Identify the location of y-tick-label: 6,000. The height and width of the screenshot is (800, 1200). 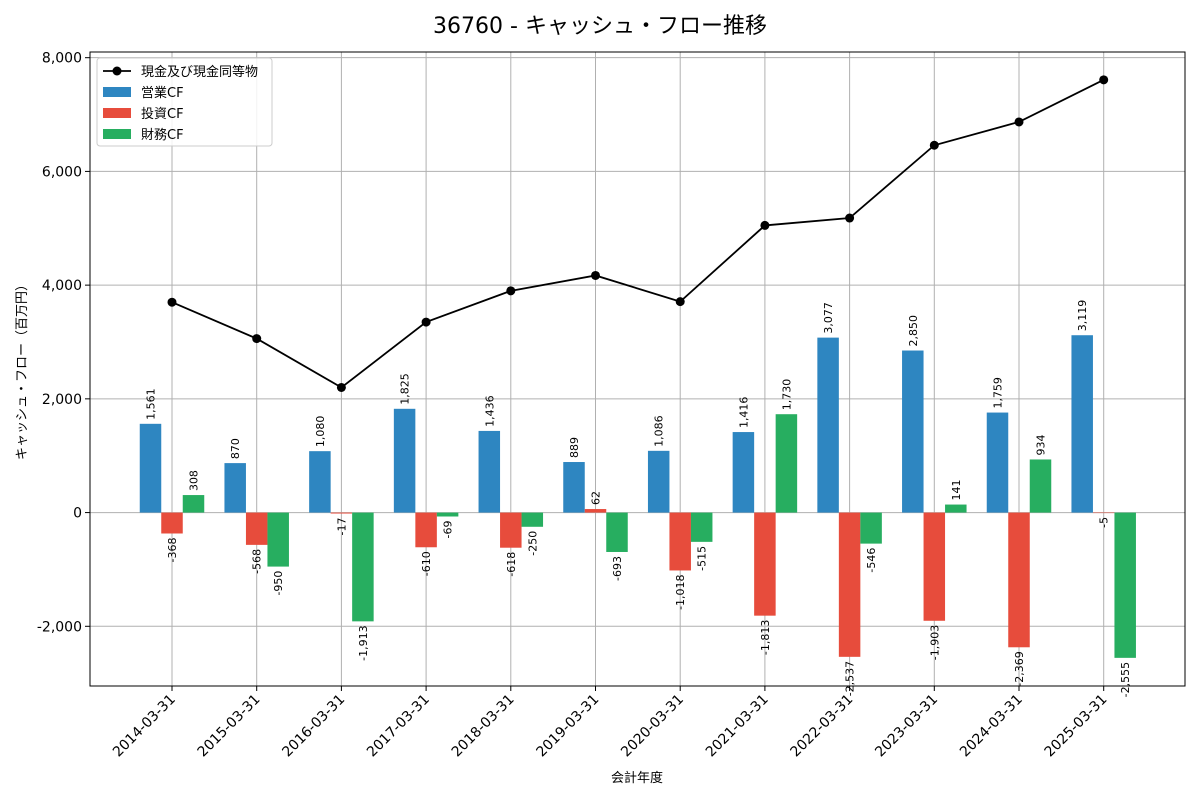
(62, 172).